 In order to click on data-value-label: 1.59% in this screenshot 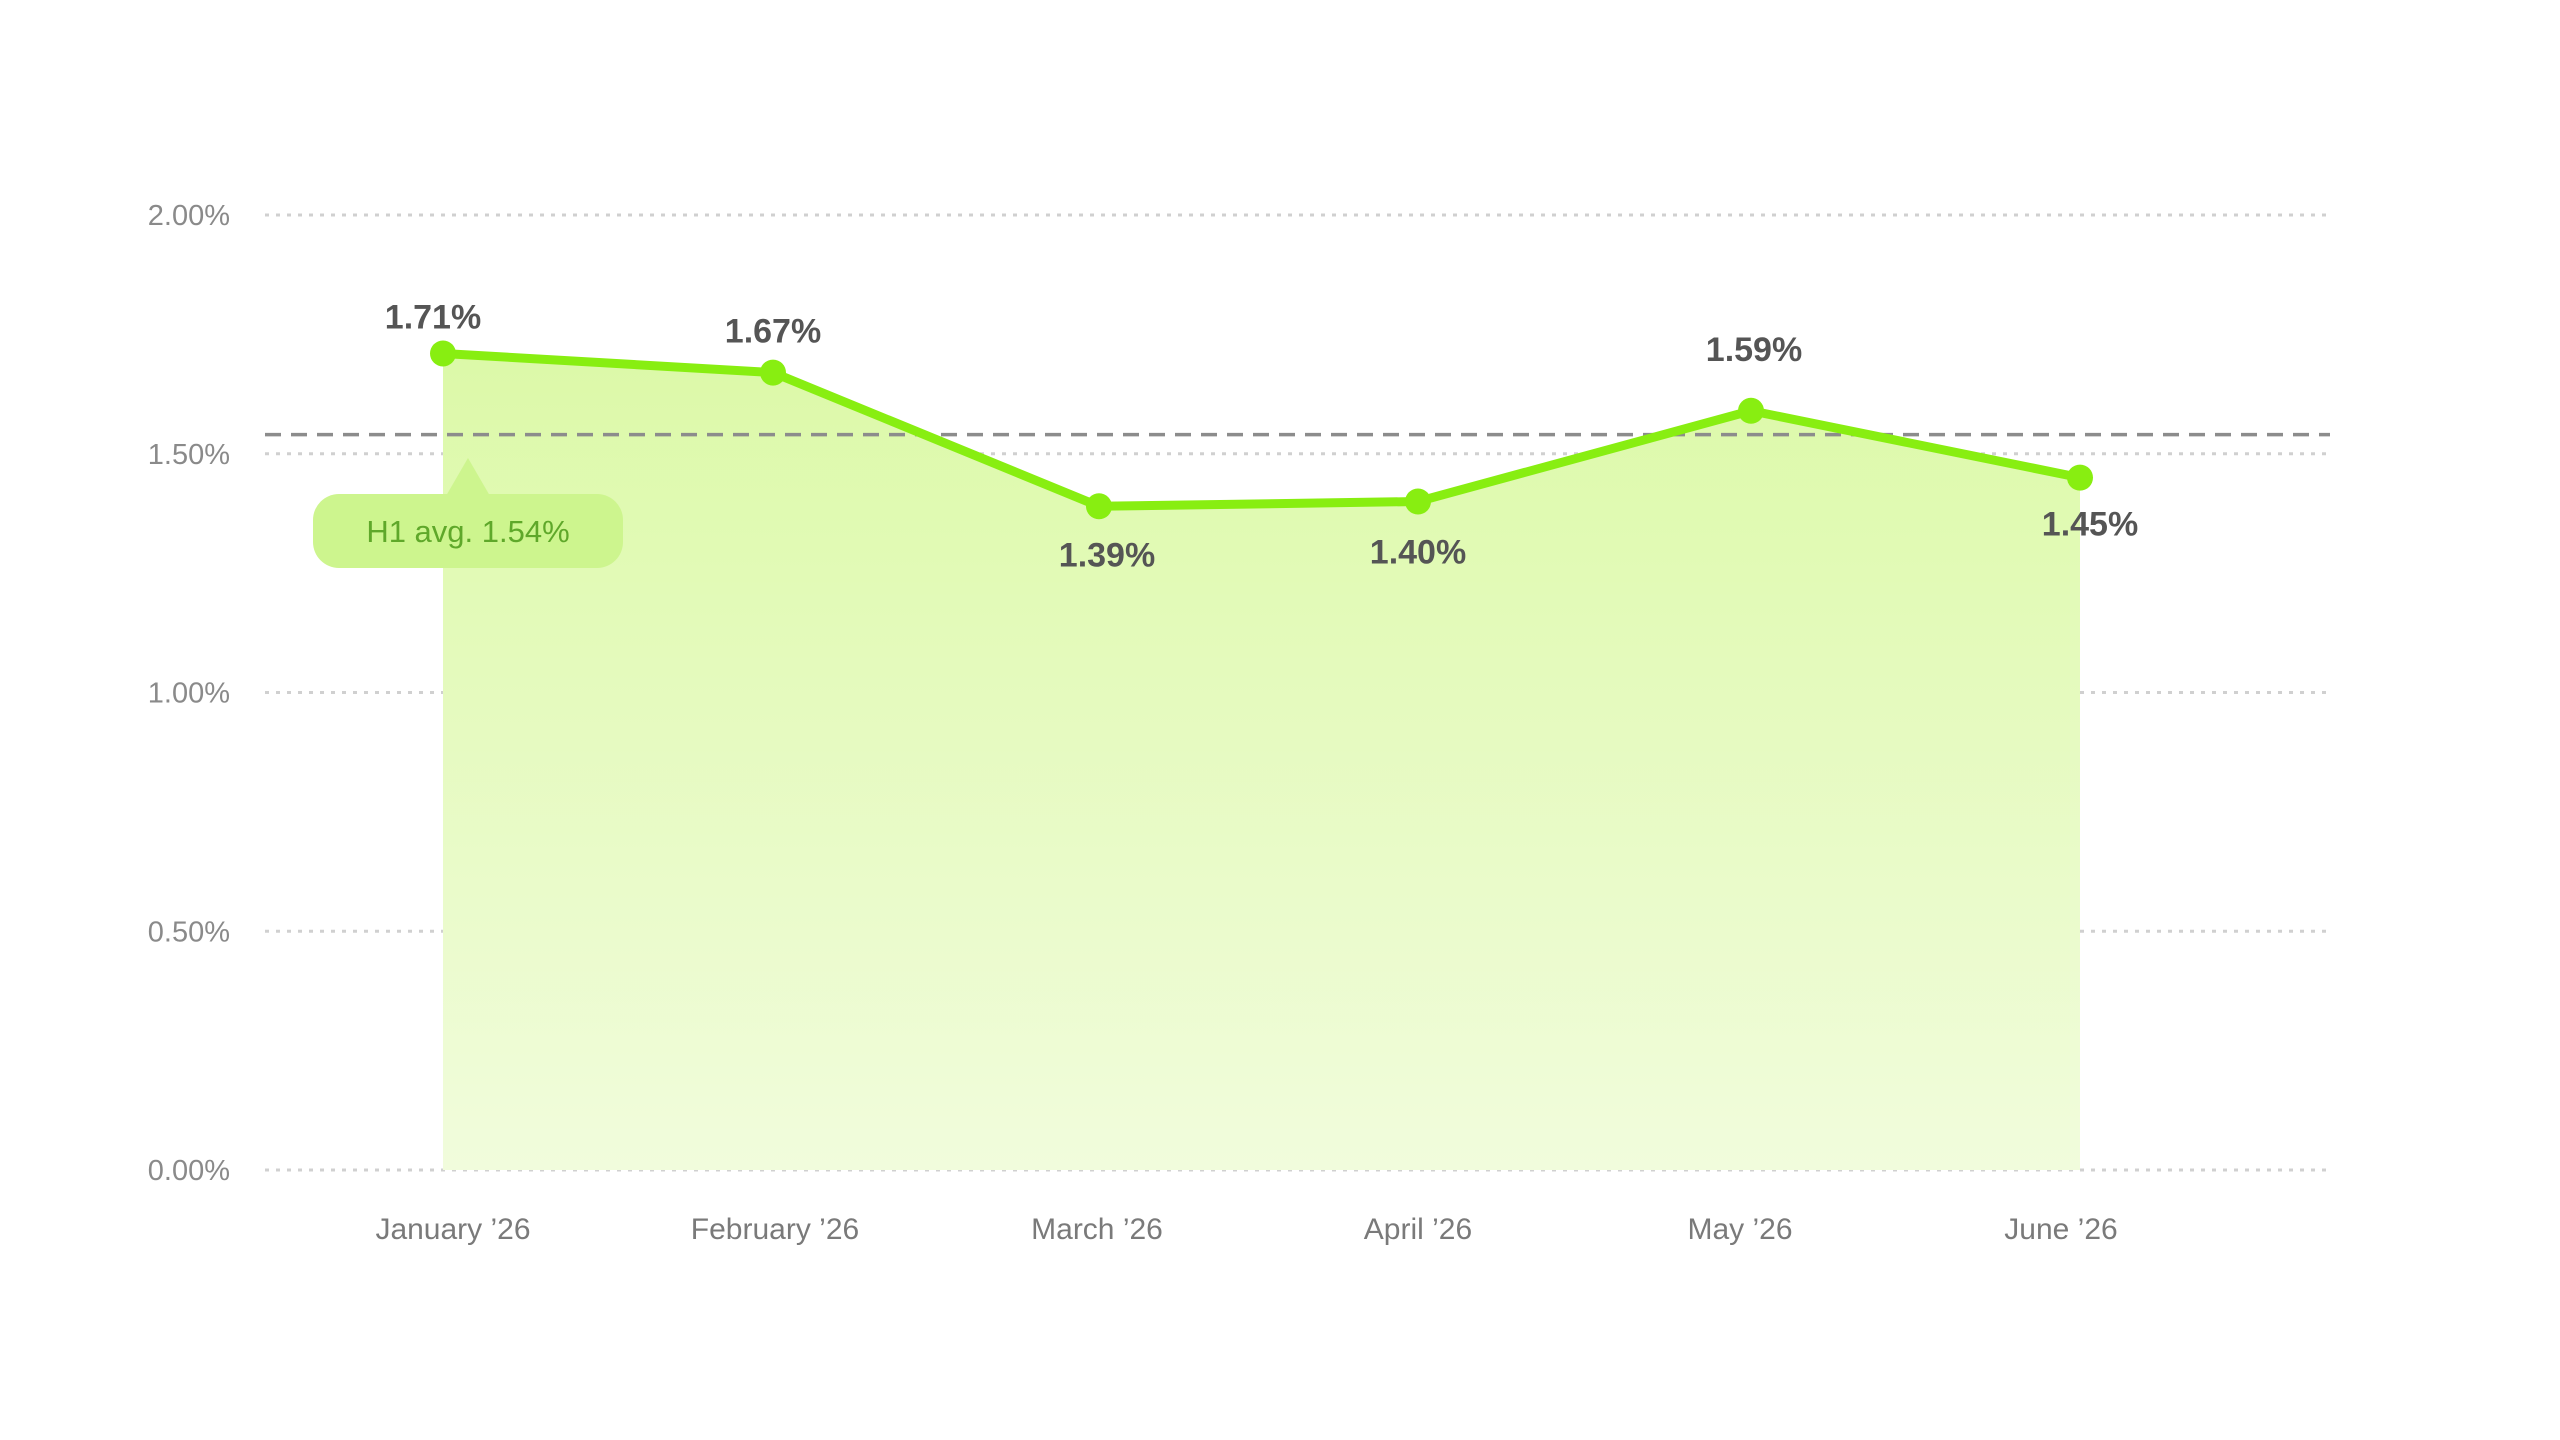, I will do `click(1754, 350)`.